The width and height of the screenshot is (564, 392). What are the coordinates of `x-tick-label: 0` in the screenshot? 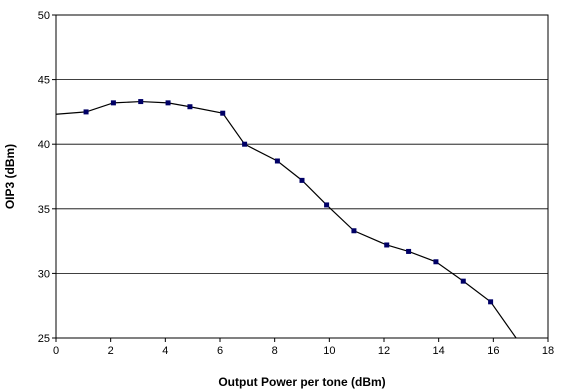 It's located at (56, 351).